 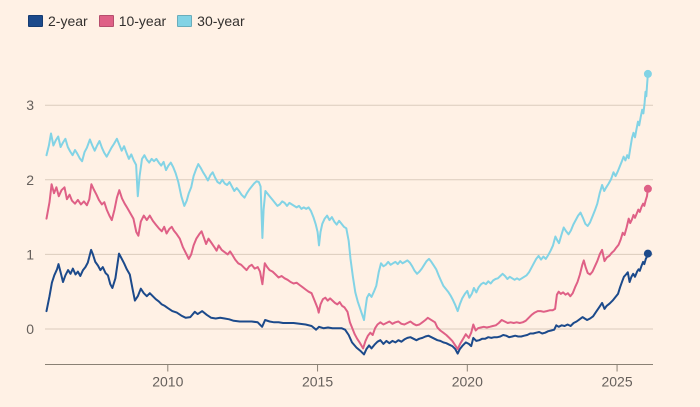 I want to click on series-endpoint-30-year, so click(x=647, y=73).